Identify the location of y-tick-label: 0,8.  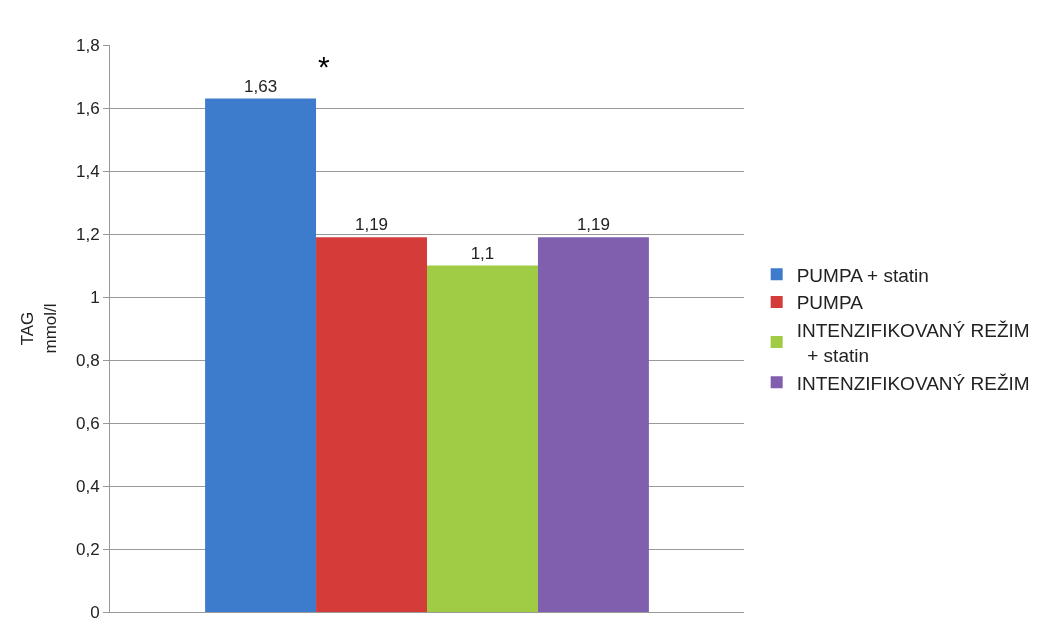
(87, 360).